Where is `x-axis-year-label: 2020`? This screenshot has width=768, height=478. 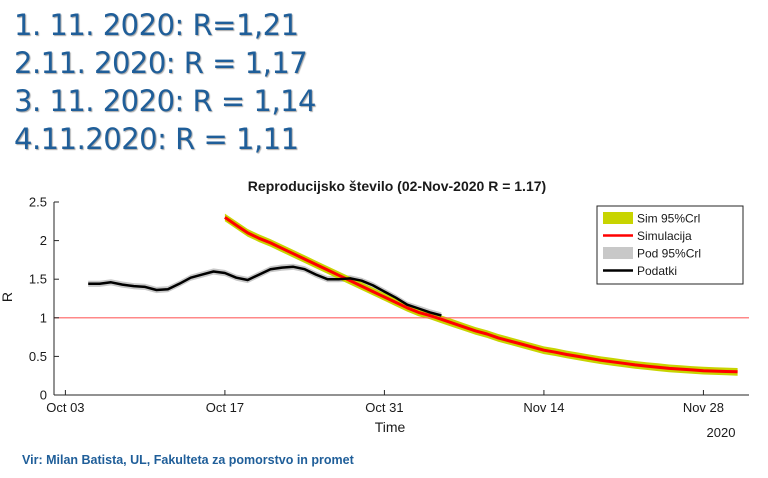 x-axis-year-label: 2020 is located at coordinates (721, 432).